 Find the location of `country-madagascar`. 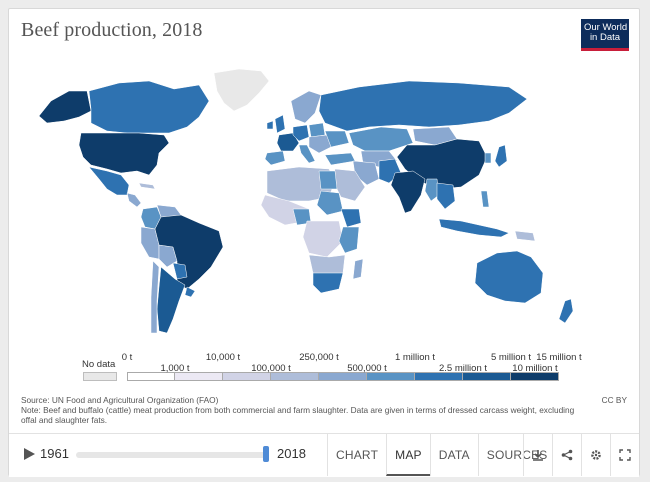

country-madagascar is located at coordinates (358, 269).